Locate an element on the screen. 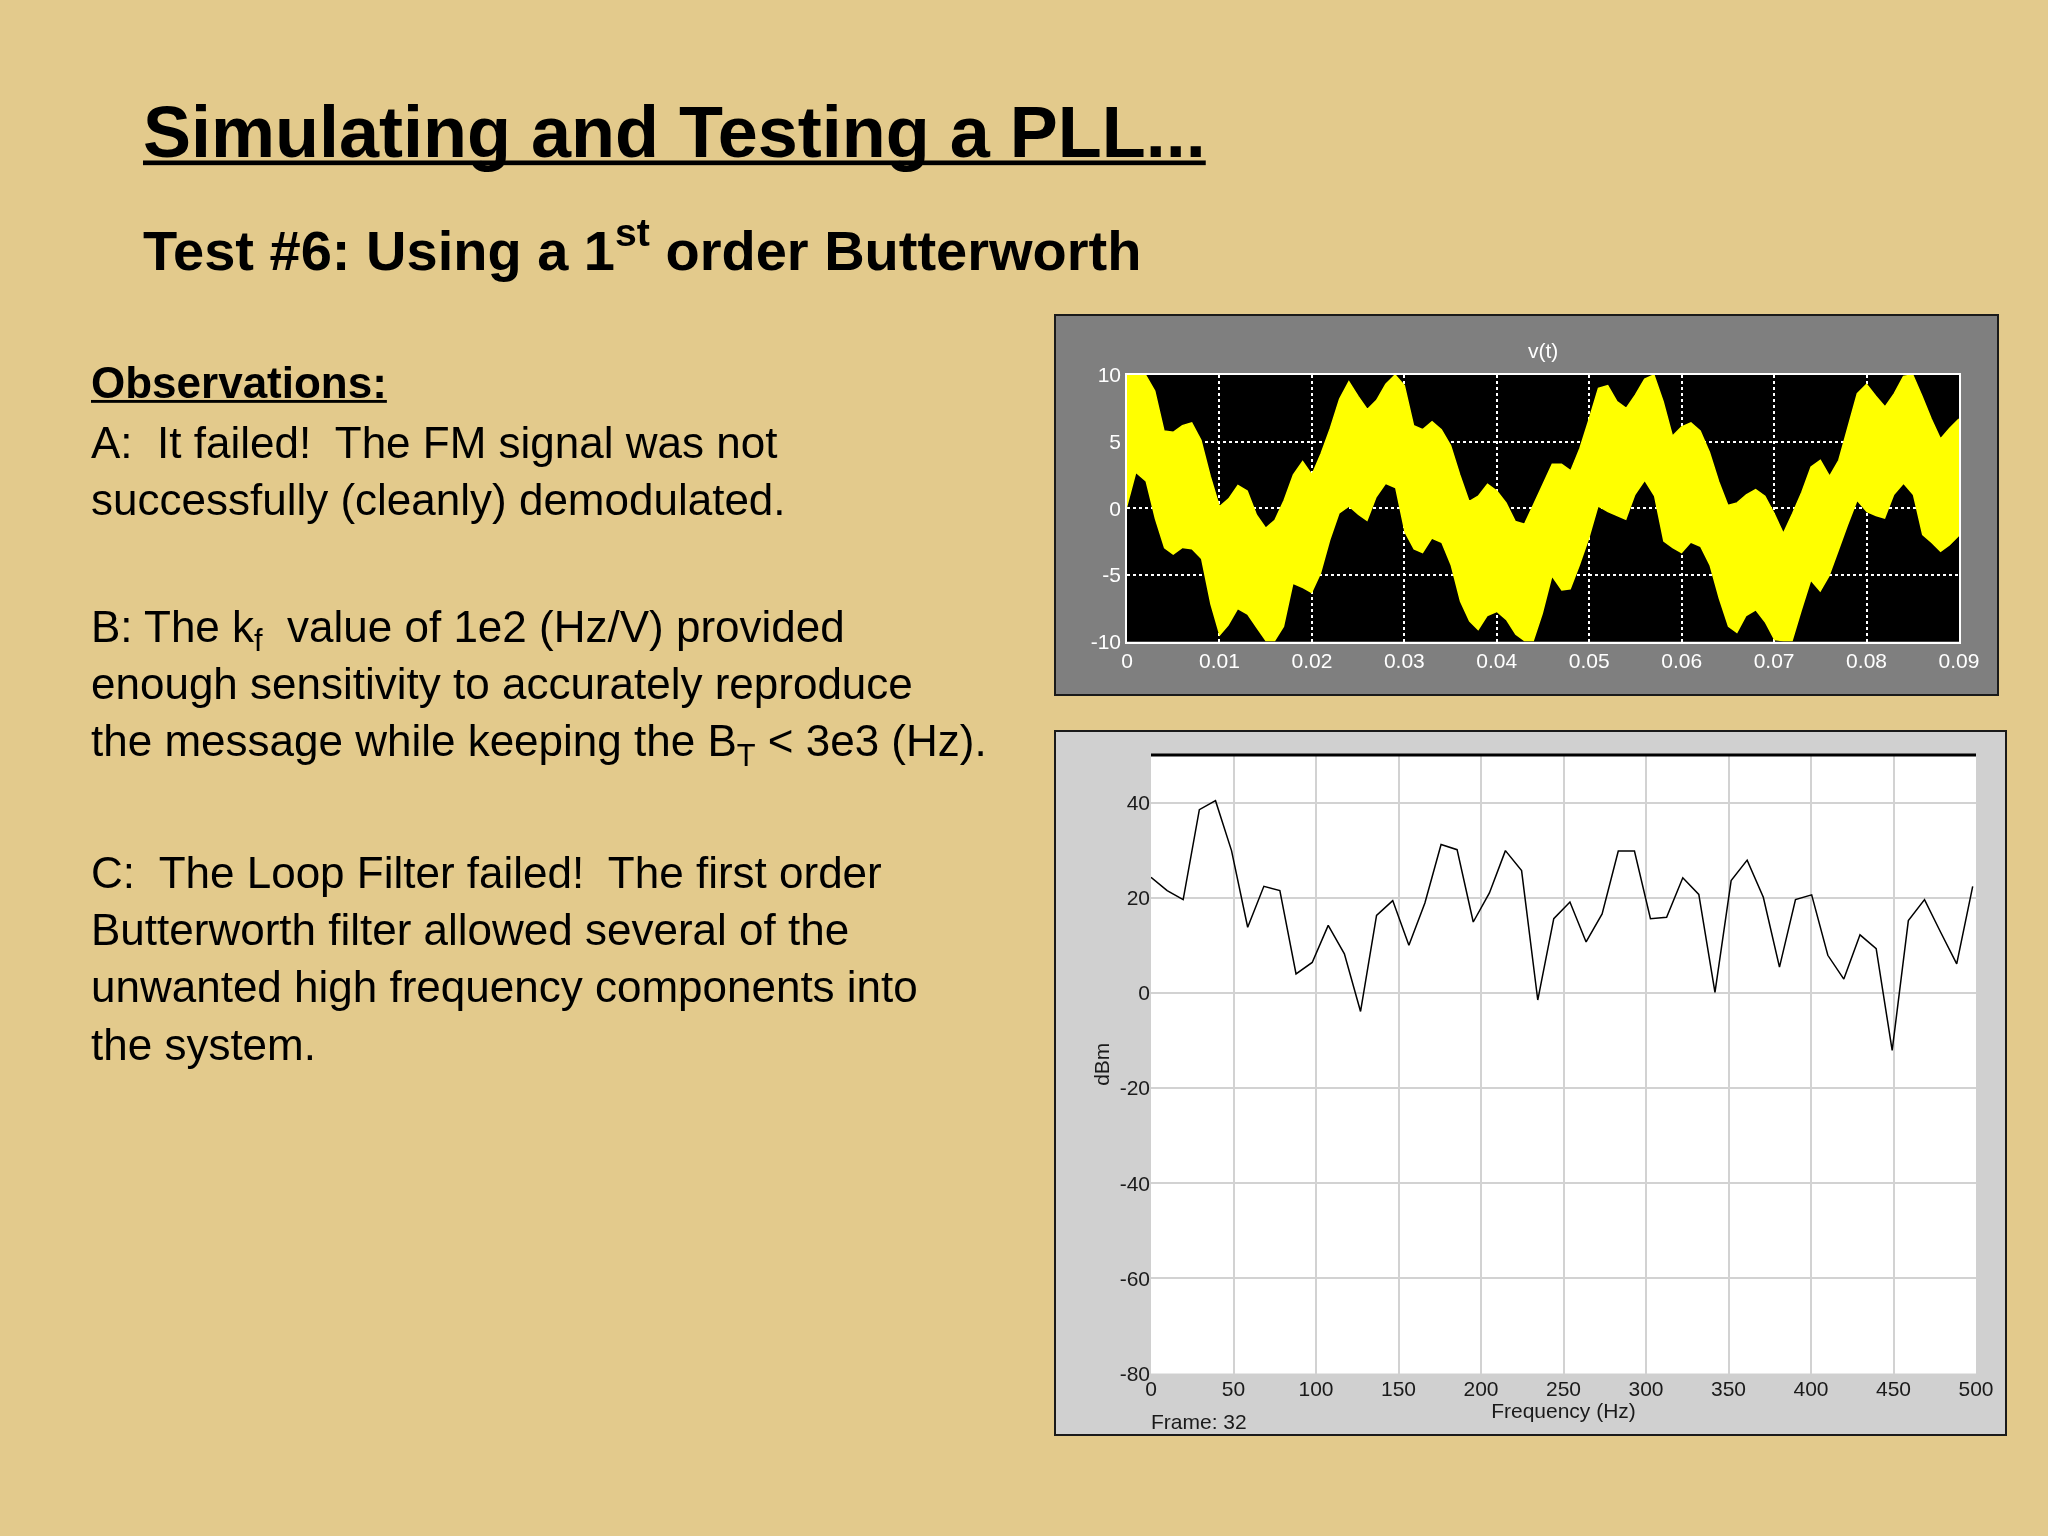 The image size is (2048, 1536). x-axis-title: Frequency (Hz) is located at coordinates (1563, 1411).